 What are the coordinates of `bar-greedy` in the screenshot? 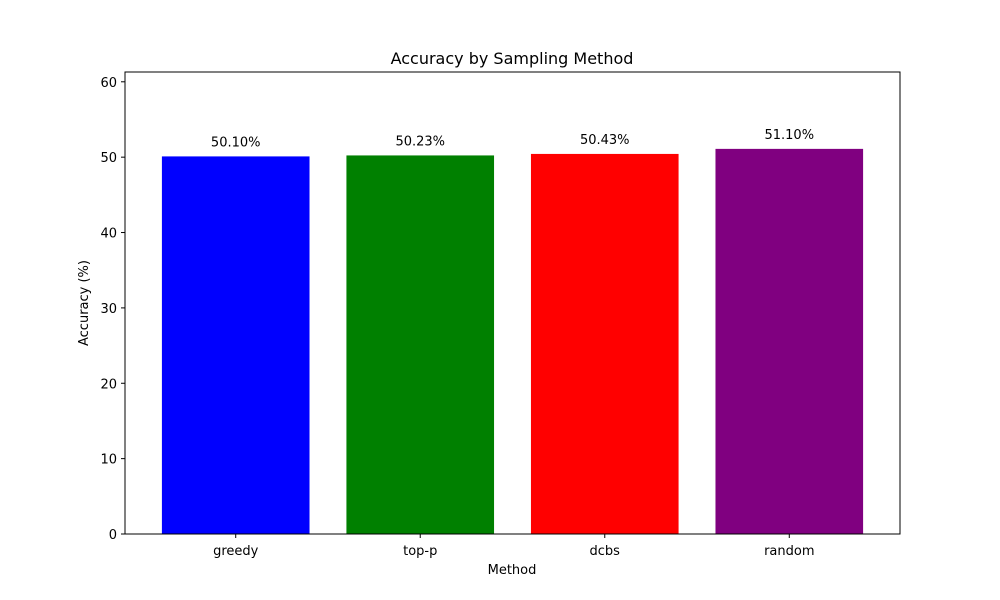 It's located at (235, 345).